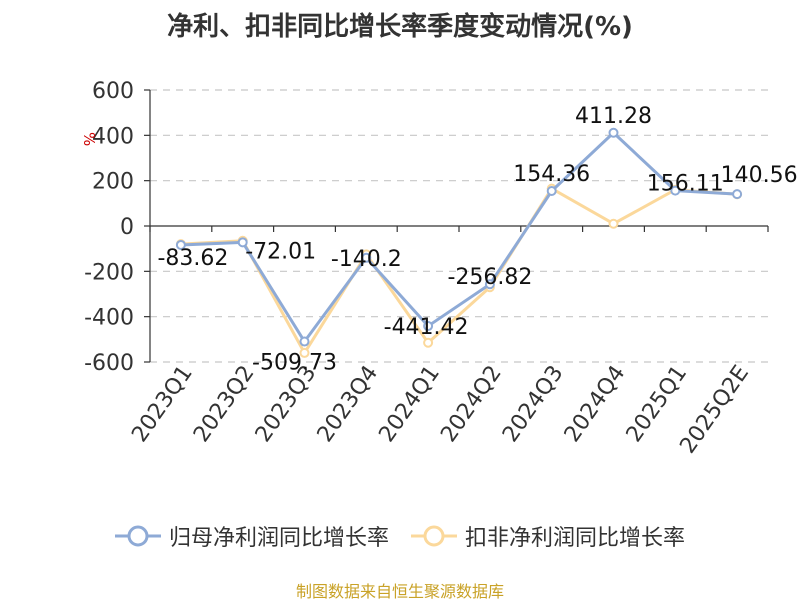  Describe the element at coordinates (294, 363) in the screenshot. I see `data-label: -509.73` at that location.